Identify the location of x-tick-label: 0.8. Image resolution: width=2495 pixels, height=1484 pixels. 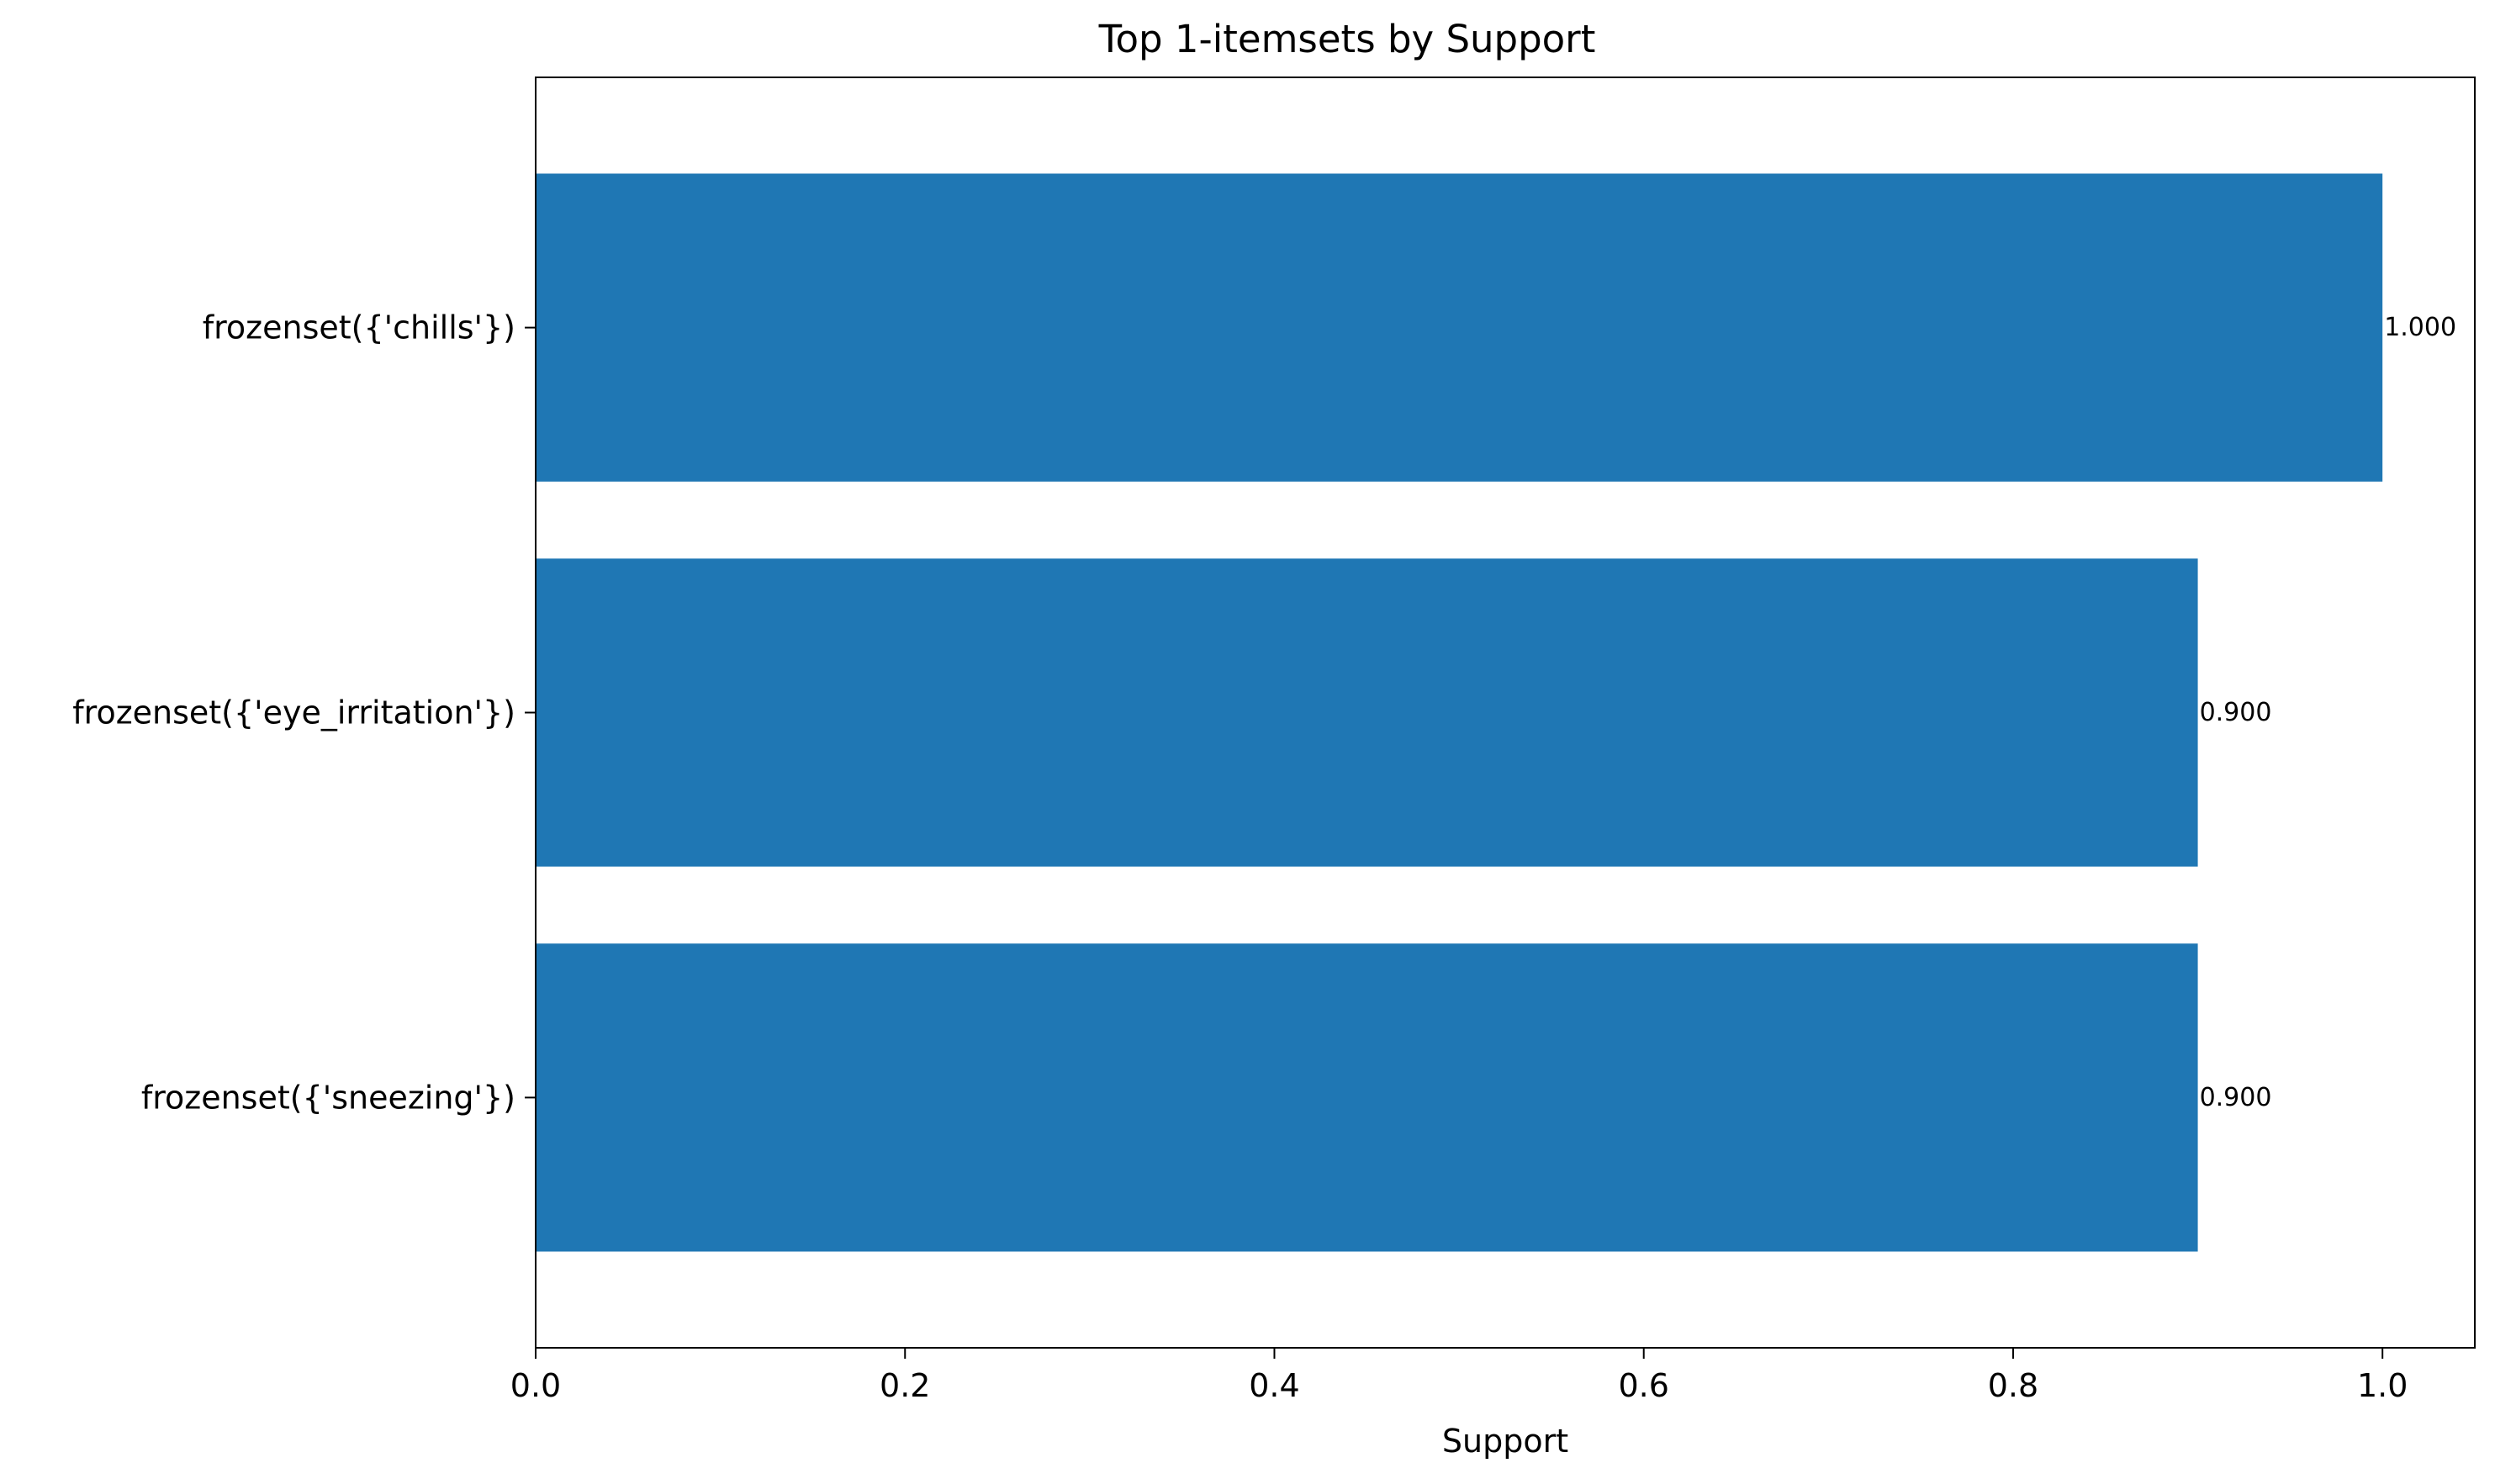
(2013, 1385).